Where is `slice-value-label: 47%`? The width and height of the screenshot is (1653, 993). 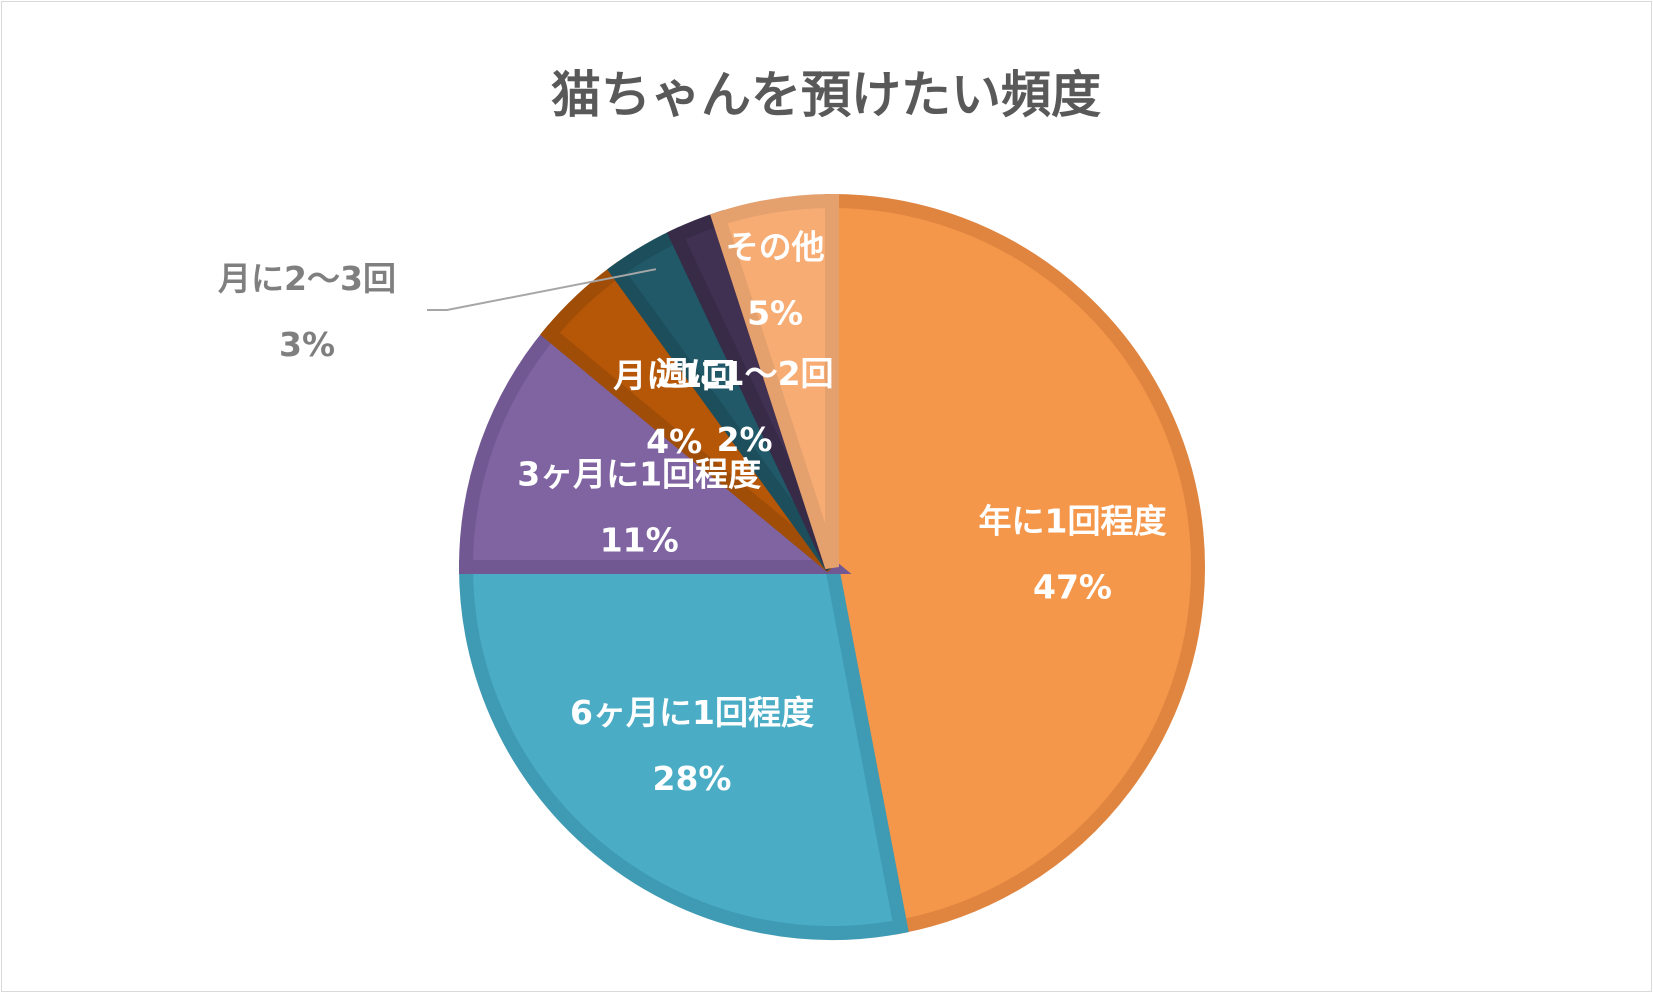
slice-value-label: 47% is located at coordinates (1072, 586).